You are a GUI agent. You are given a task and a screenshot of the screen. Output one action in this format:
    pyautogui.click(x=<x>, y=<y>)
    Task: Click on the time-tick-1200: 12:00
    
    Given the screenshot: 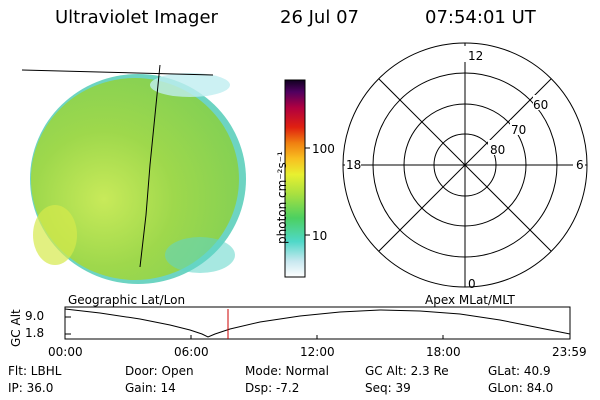 What is the action you would take?
    pyautogui.click(x=317, y=352)
    